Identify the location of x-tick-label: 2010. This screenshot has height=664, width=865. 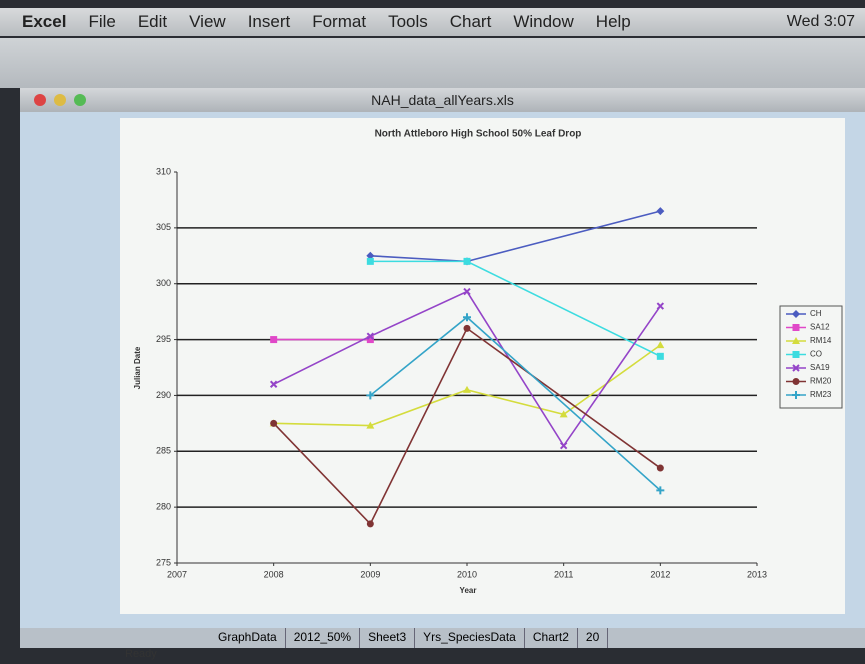
(467, 574).